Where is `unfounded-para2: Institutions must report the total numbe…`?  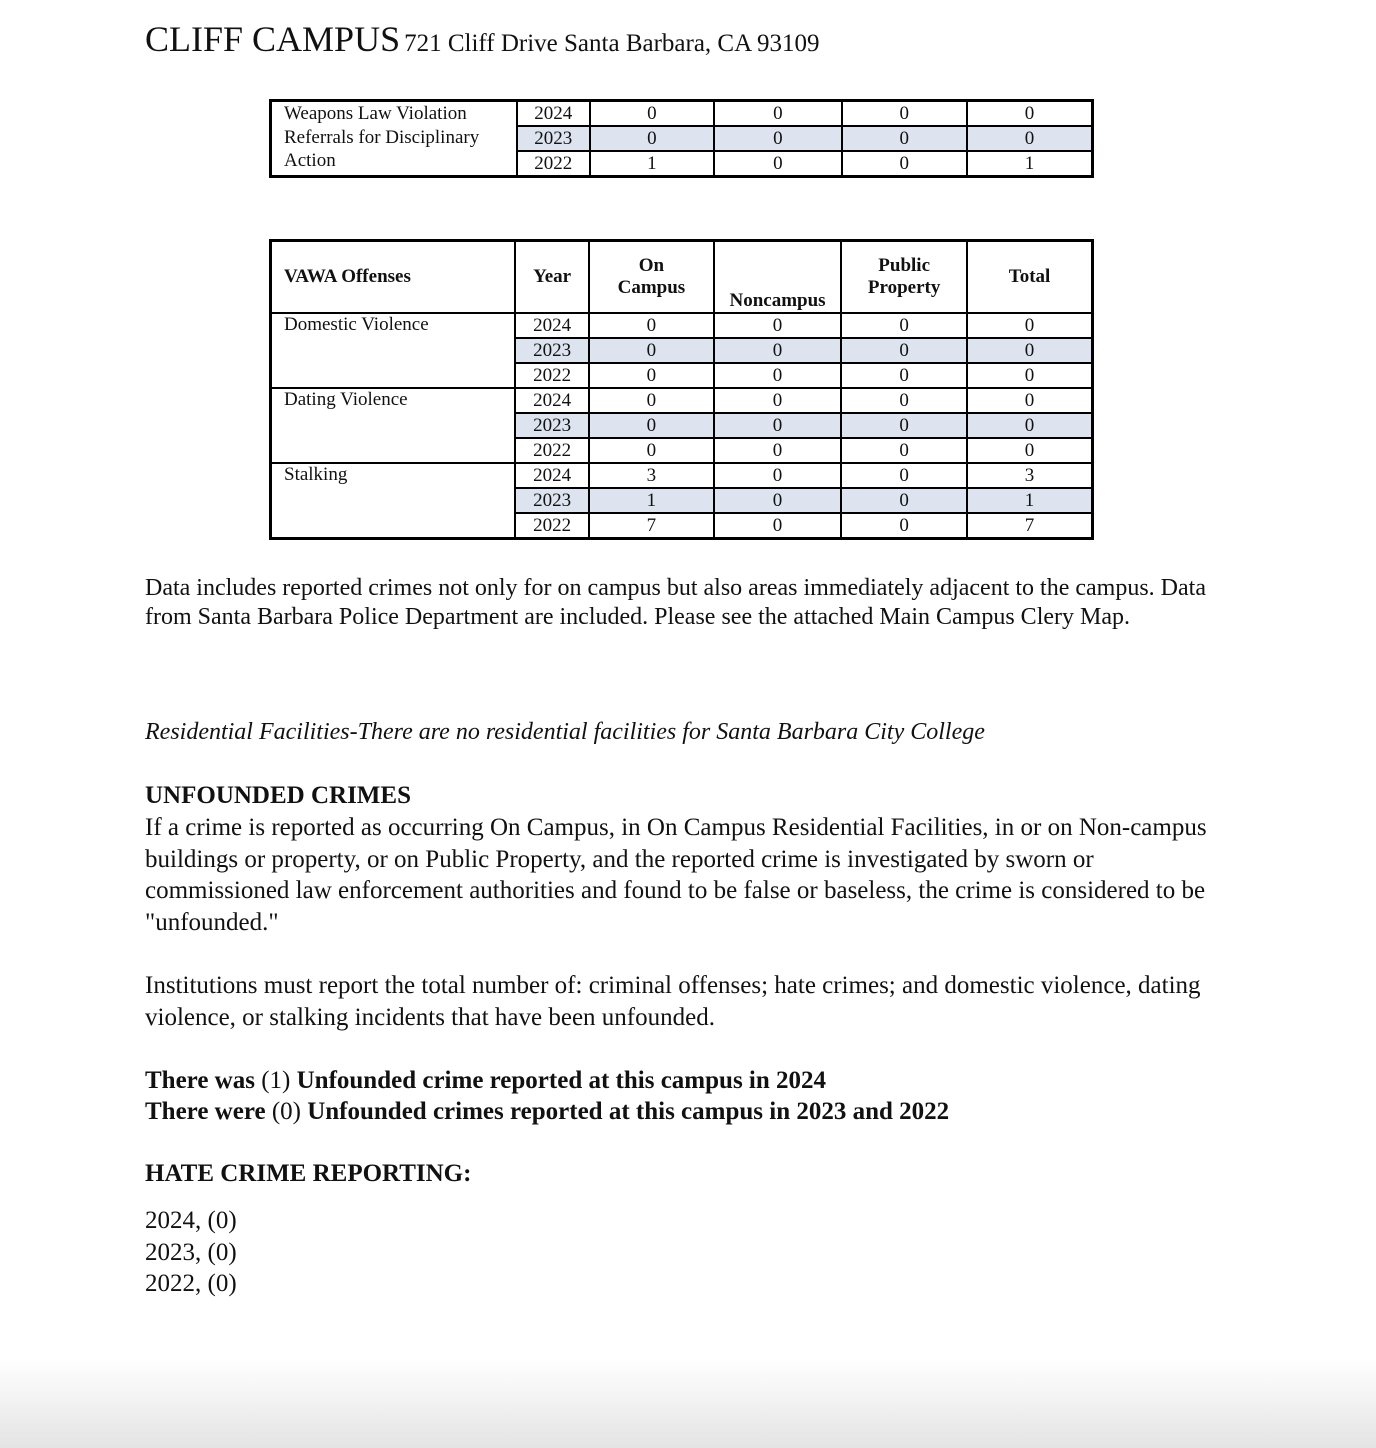 unfounded-para2: Institutions must report the total numbe… is located at coordinates (673, 1001).